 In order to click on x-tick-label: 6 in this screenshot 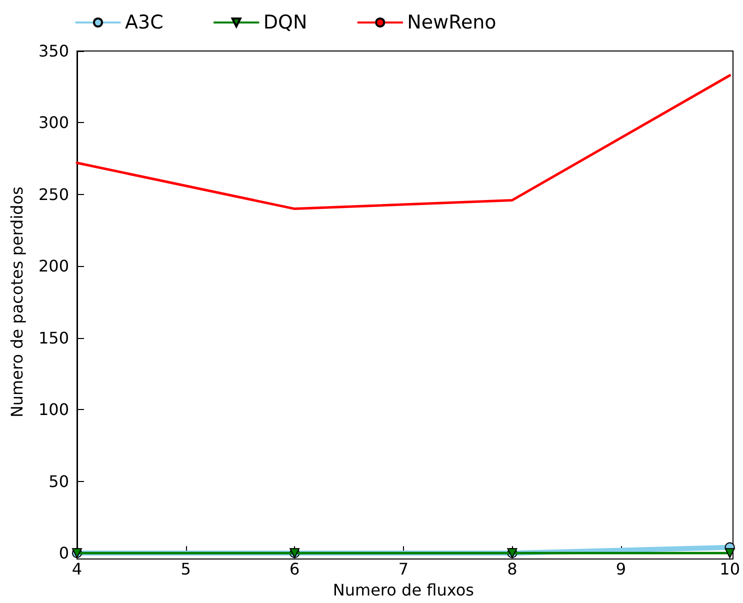, I will do `click(295, 569)`.